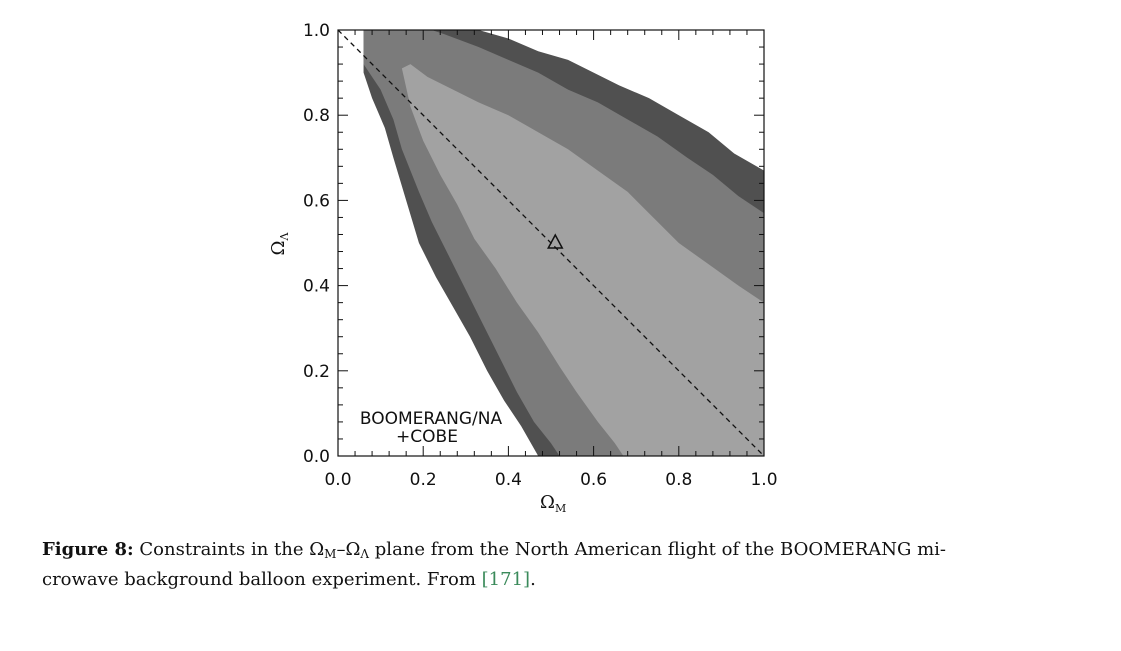  I want to click on x-axis-label-sub: M, so click(560, 508).